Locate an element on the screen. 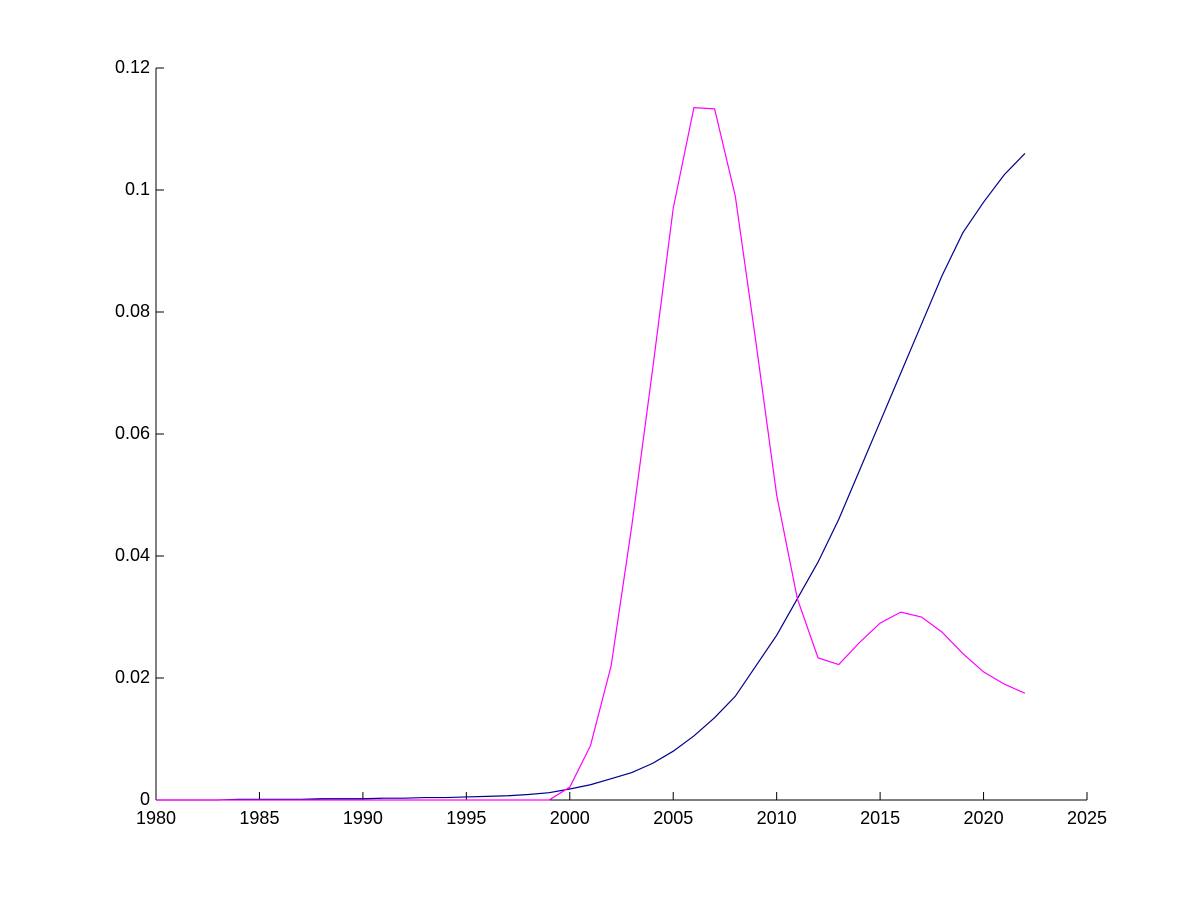 This screenshot has width=1200, height=900. x-tick-label: 1980 is located at coordinates (156, 818).